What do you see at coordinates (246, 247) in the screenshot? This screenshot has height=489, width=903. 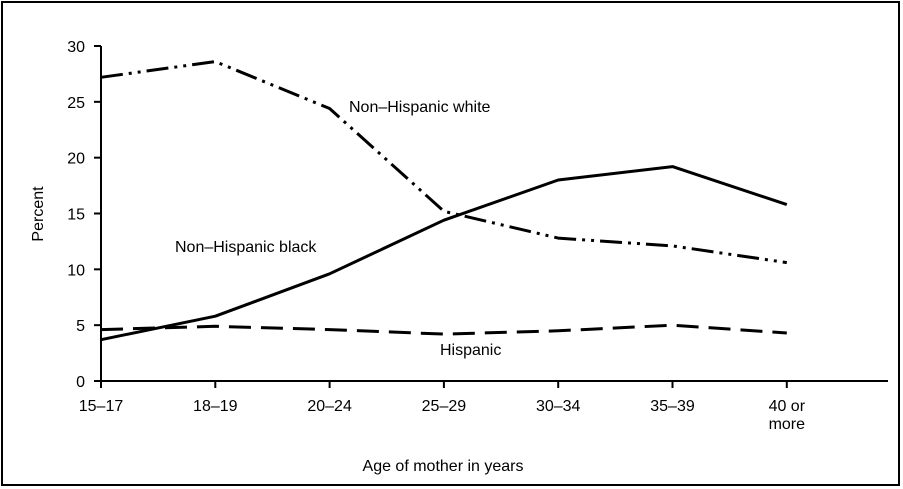 I see `series-label-non-hispanic-black: Non–Hispanic black` at bounding box center [246, 247].